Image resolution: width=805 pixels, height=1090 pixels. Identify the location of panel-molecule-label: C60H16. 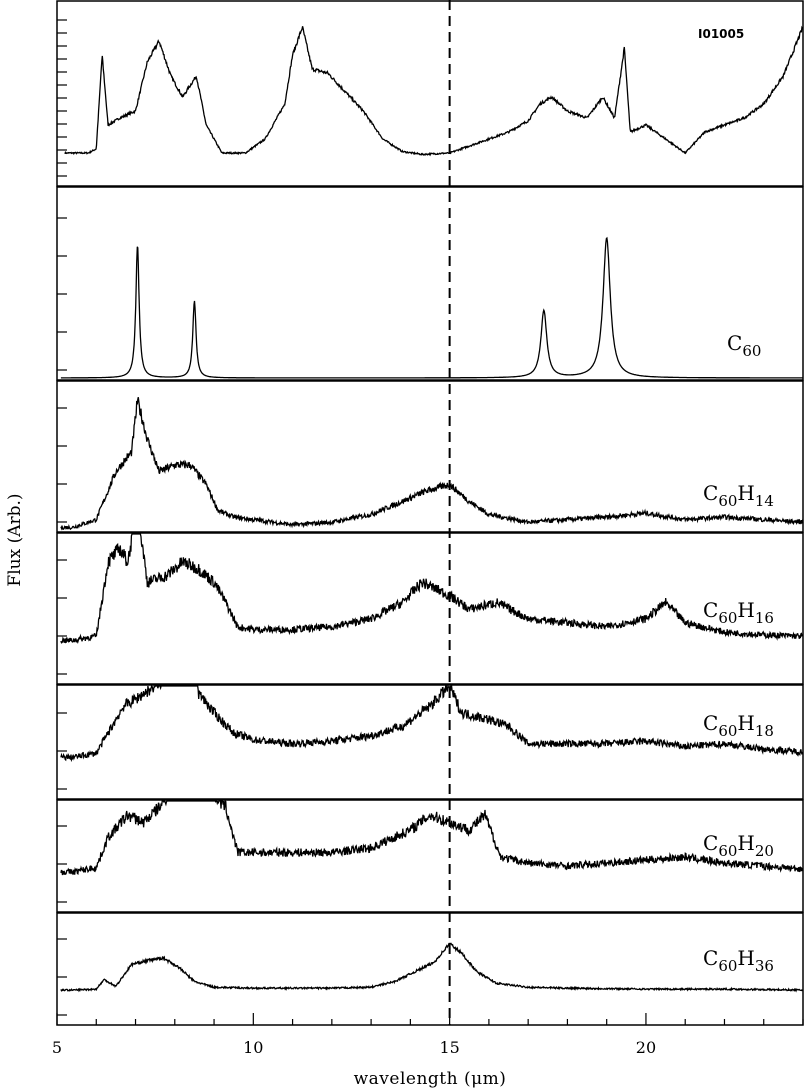
(738, 612).